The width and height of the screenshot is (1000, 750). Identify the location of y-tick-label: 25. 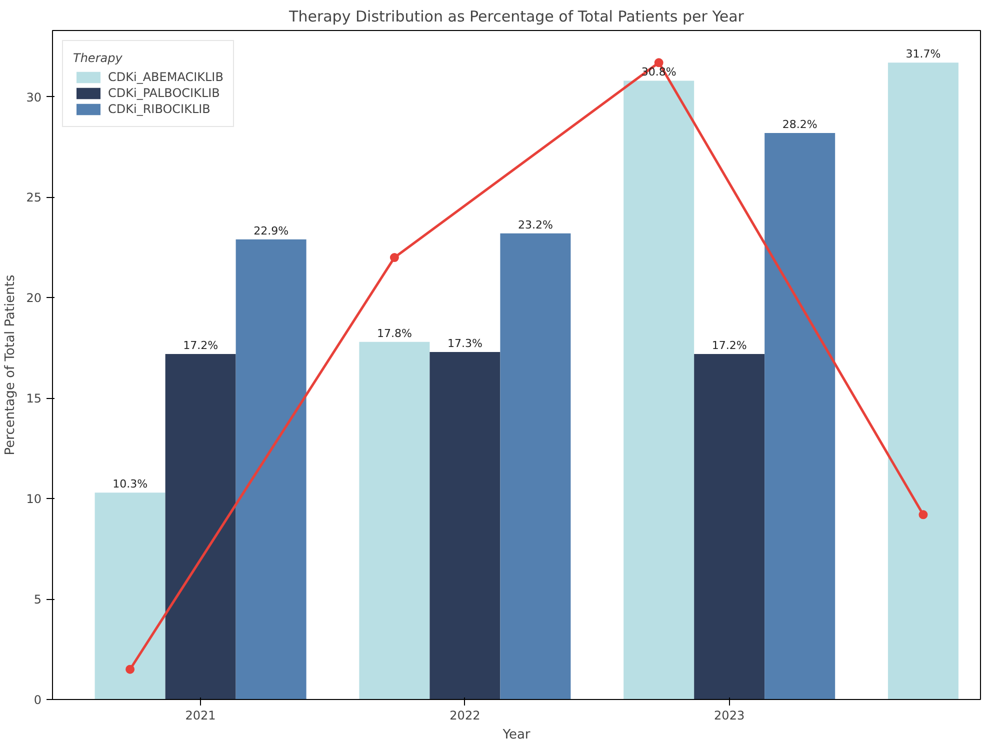
(34, 197).